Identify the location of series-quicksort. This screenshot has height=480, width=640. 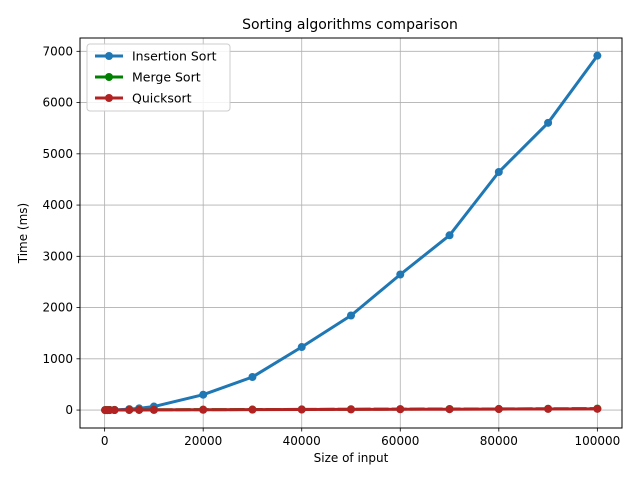
(351, 409).